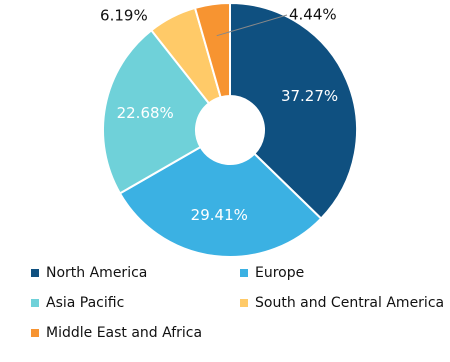  I want to click on value-label: 4.44%, so click(313, 15).